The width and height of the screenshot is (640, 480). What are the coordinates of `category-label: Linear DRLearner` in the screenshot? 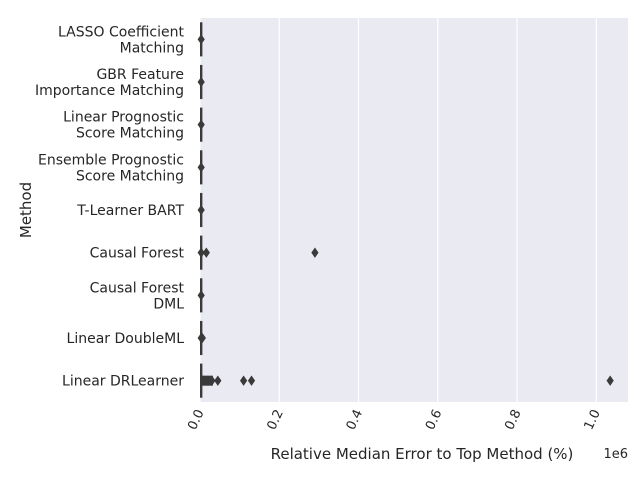 It's located at (123, 382).